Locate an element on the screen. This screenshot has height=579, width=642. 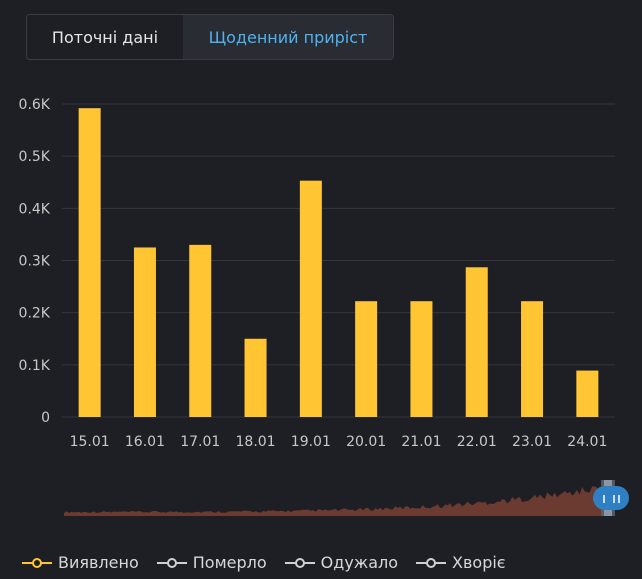
y-tick-label: 0.3K is located at coordinates (35, 262).